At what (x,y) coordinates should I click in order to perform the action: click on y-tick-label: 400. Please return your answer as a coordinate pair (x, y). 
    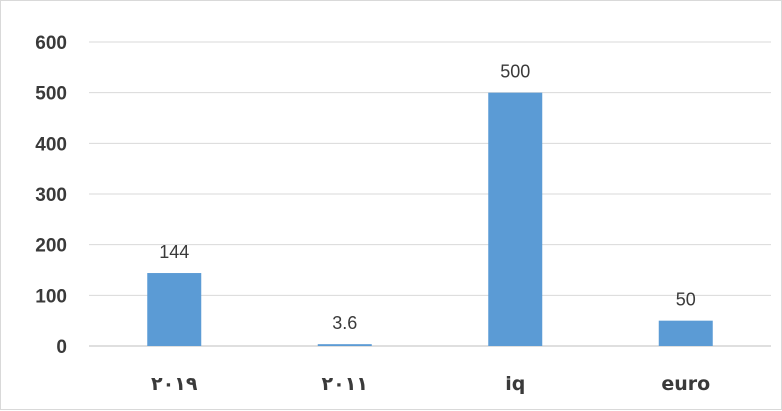
    Looking at the image, I should click on (51, 144).